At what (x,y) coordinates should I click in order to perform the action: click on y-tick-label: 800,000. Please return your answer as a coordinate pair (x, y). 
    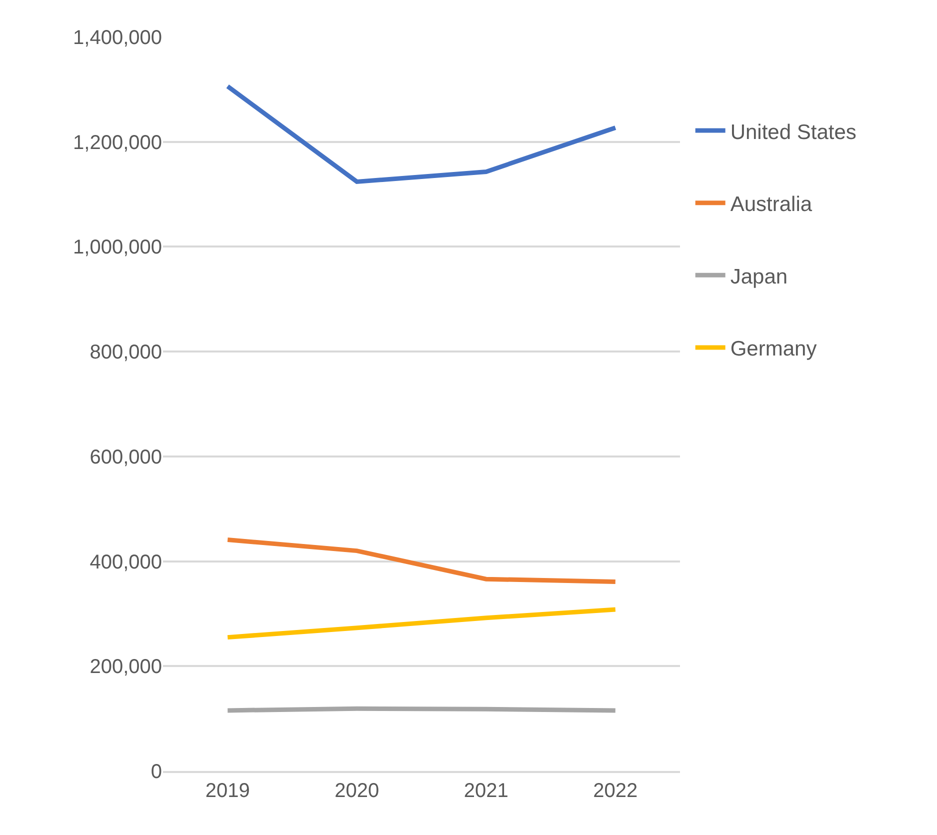
    Looking at the image, I should click on (126, 353).